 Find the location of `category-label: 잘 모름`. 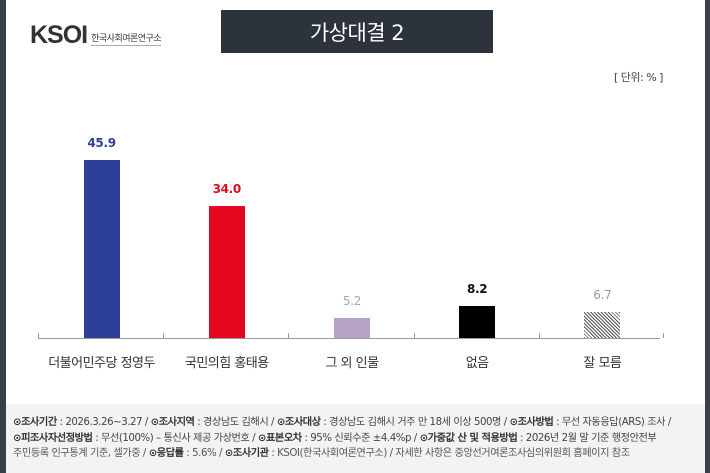

category-label: 잘 모름 is located at coordinates (602, 363).